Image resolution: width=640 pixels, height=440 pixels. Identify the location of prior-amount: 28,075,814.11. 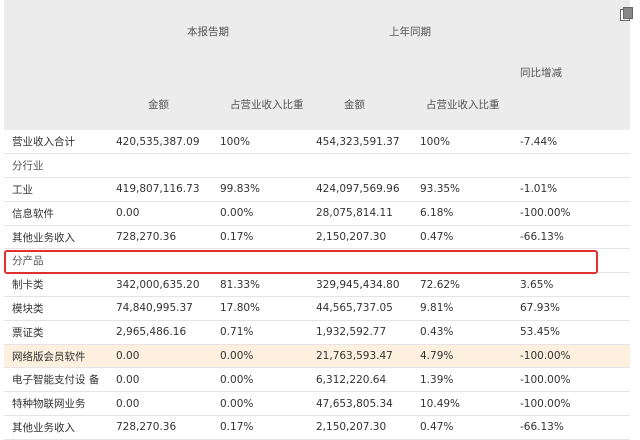
(354, 213).